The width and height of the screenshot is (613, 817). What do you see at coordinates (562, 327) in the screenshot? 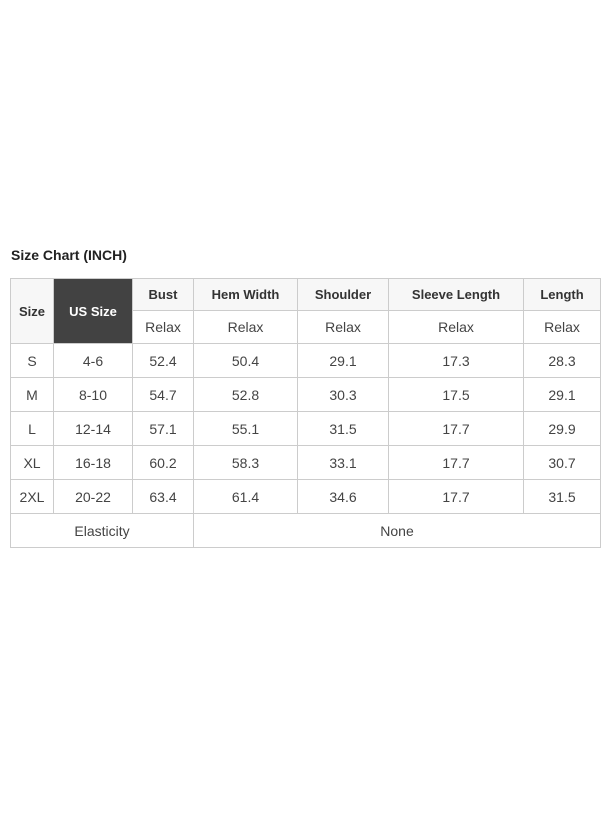
I see `fit-cell-length: Relax` at bounding box center [562, 327].